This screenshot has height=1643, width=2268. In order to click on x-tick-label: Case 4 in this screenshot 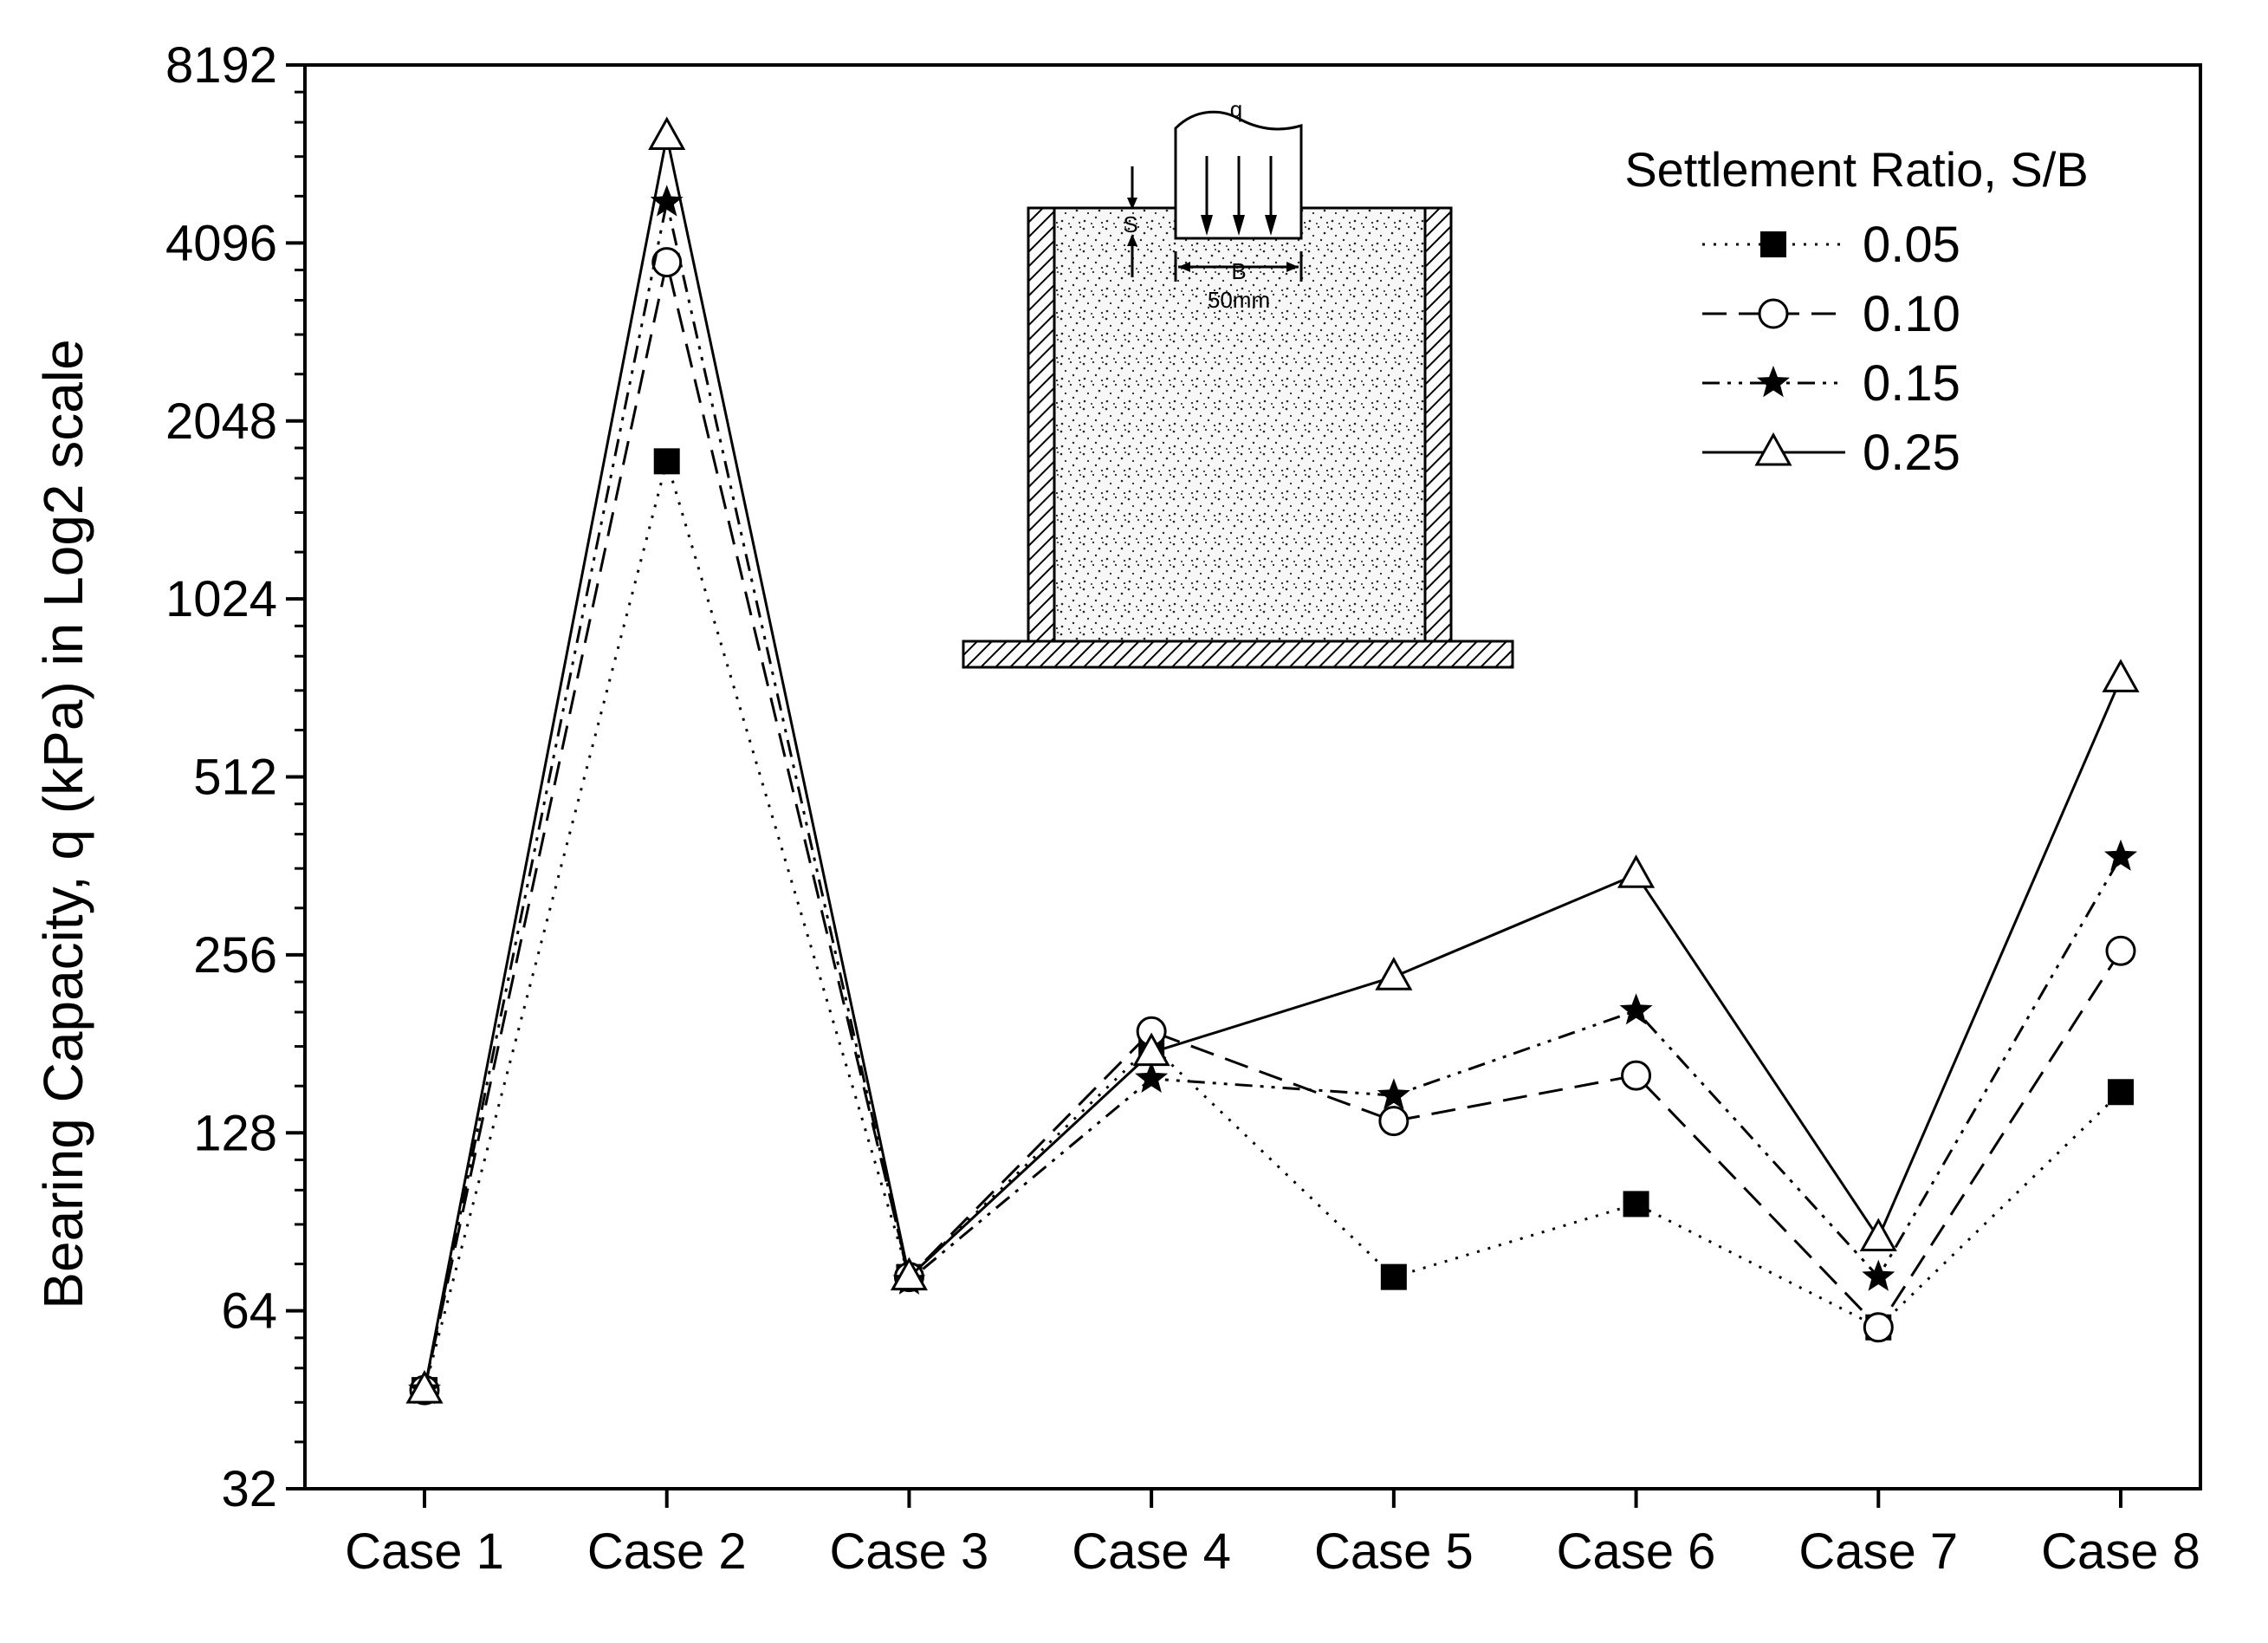, I will do `click(1151, 1552)`.